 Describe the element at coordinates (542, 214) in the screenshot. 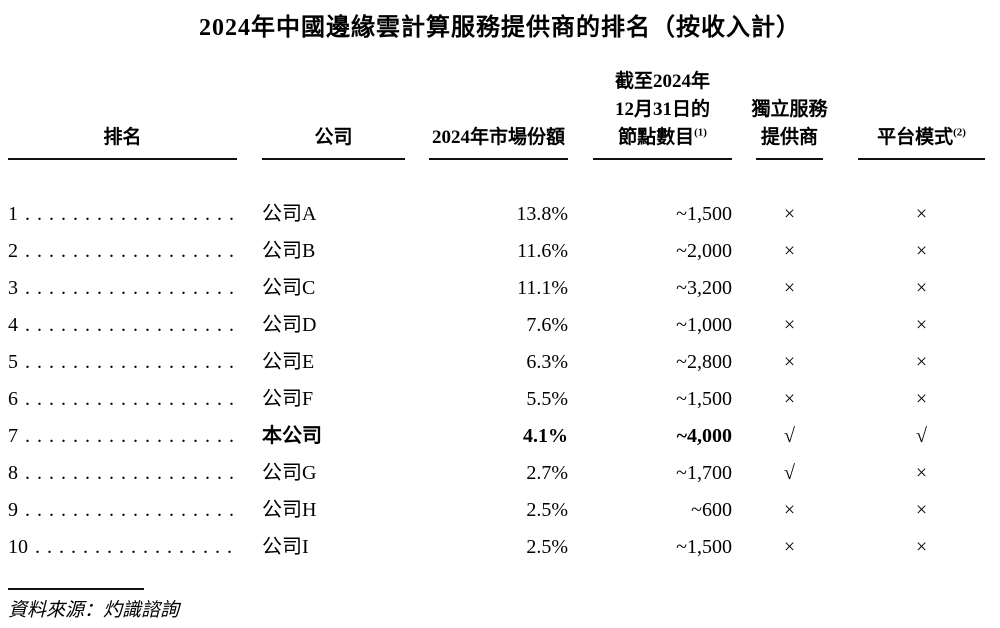

I see `market-share-value: 13.8%` at that location.